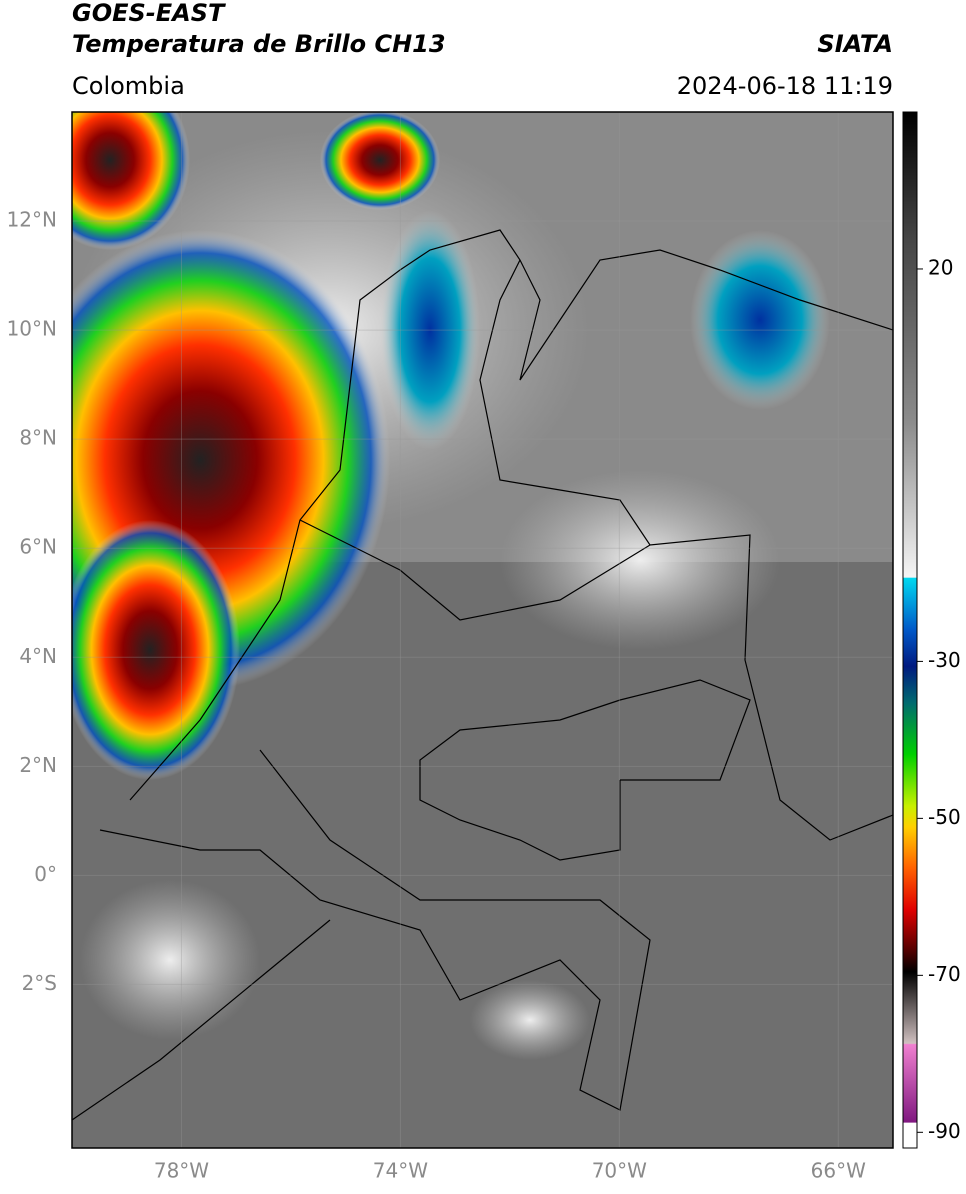  Describe the element at coordinates (45, 874) in the screenshot. I see `y-tick-label: 0°` at that location.